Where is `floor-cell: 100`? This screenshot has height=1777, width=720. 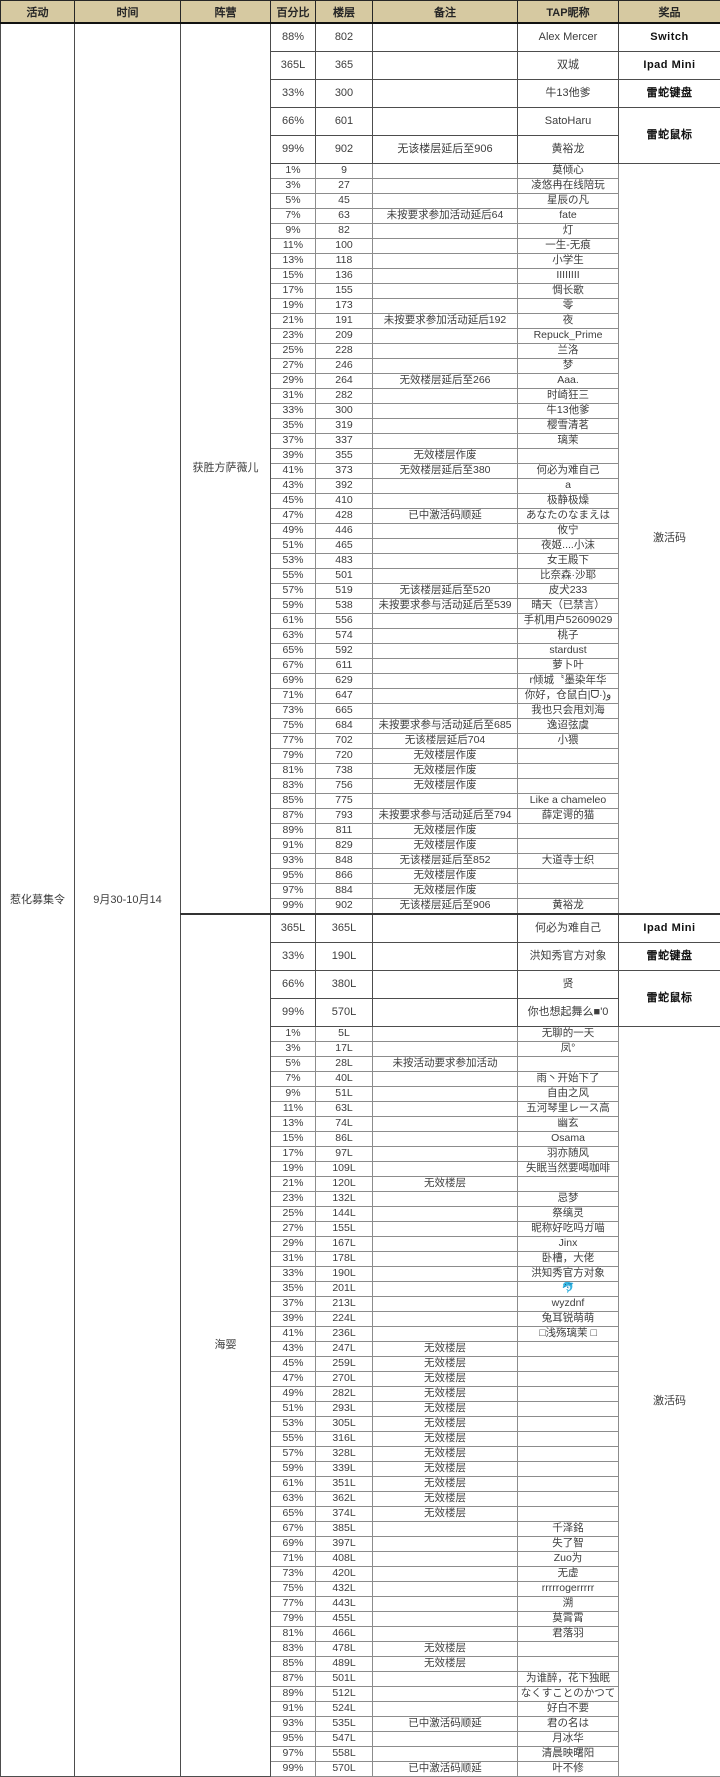 floor-cell: 100 is located at coordinates (344, 246).